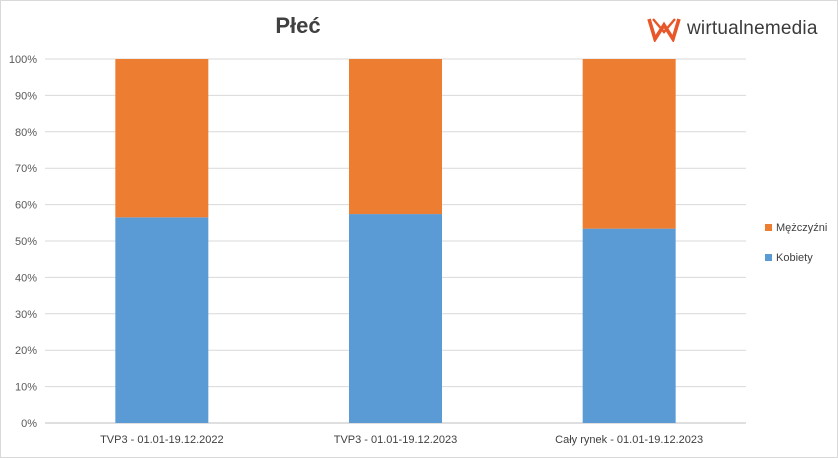  What do you see at coordinates (26, 96) in the screenshot?
I see `y-tick-label: 90%` at bounding box center [26, 96].